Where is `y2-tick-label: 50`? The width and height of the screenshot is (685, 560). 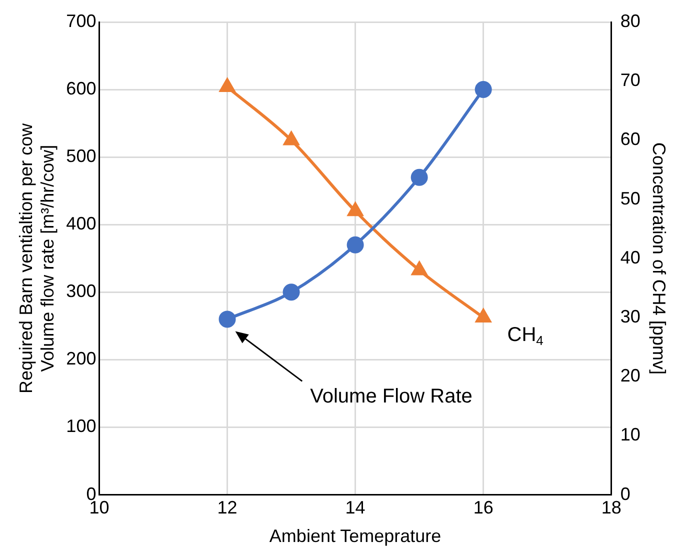
y2-tick-label: 50 is located at coordinates (630, 198).